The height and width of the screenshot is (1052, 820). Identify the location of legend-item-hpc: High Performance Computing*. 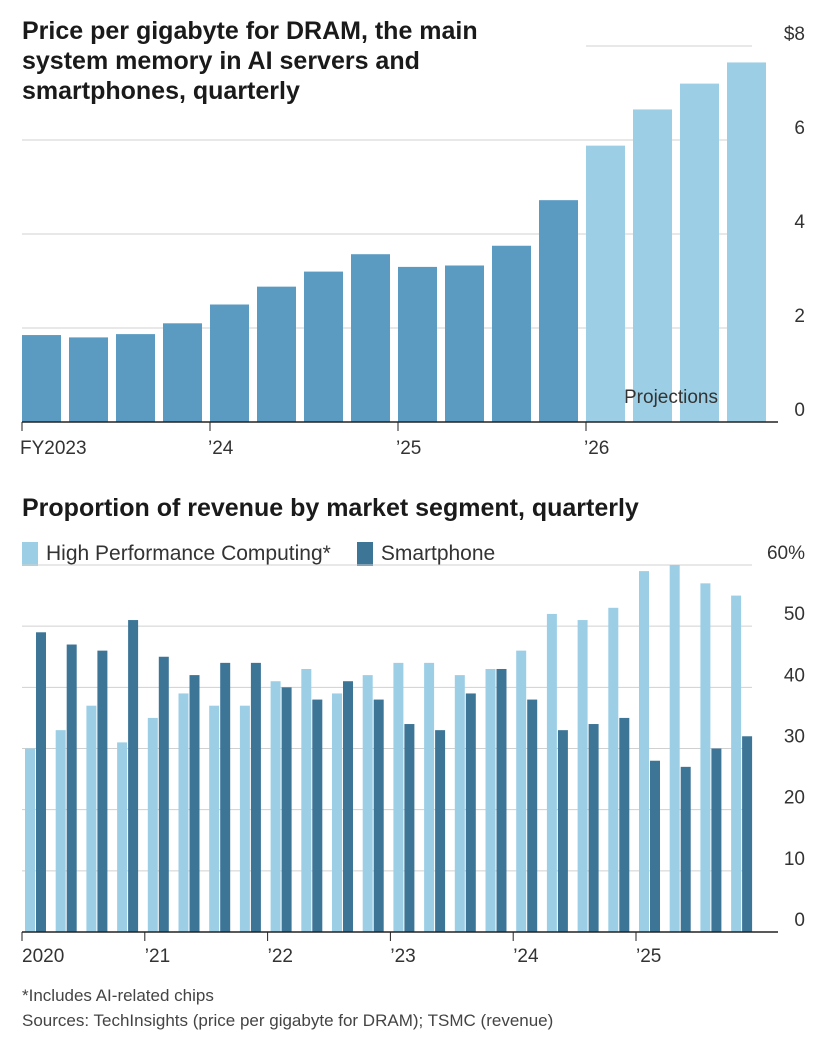
(176, 554).